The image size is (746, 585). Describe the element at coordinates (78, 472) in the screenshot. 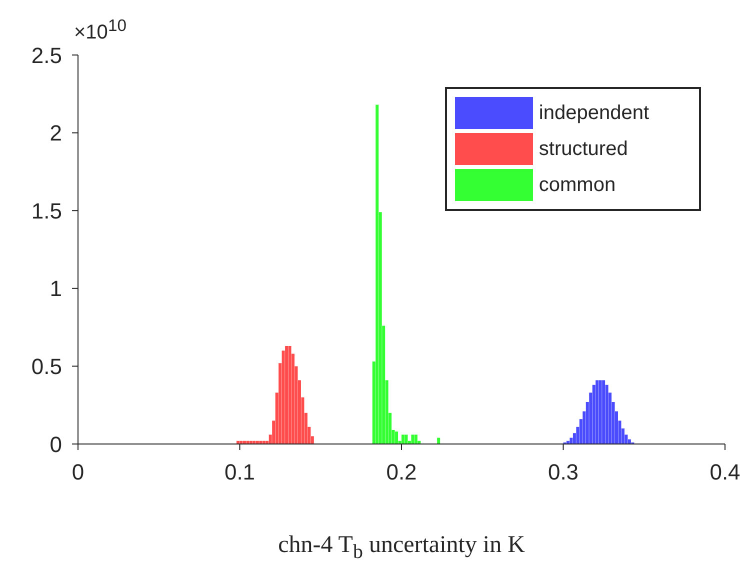

I see `x-tick-label: 0` at that location.